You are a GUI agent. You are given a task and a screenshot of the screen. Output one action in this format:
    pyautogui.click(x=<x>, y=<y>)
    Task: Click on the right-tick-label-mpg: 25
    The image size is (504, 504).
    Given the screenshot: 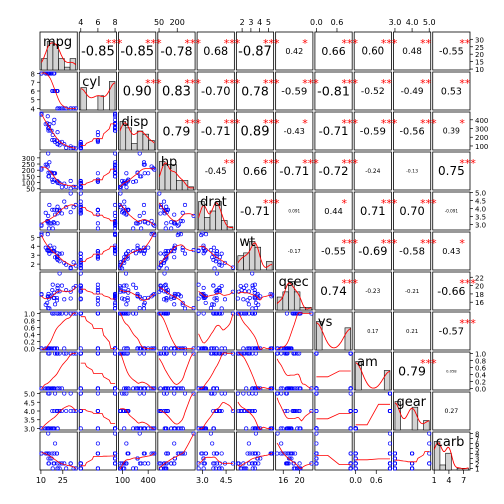 What is the action you would take?
    pyautogui.click(x=479, y=48)
    